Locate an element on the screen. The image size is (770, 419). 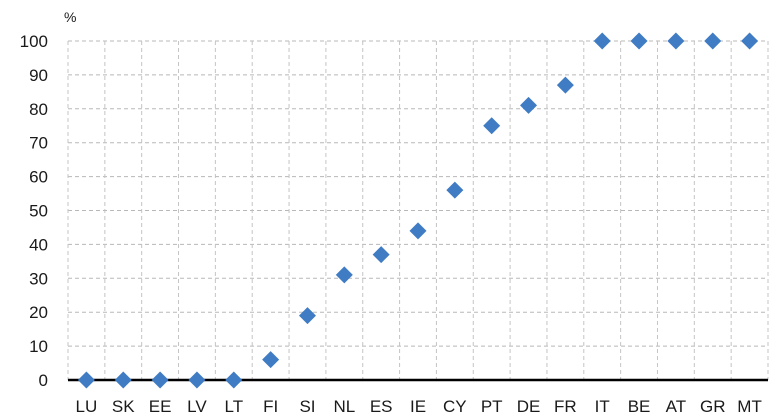
x-tick-label: LV is located at coordinates (197, 406).